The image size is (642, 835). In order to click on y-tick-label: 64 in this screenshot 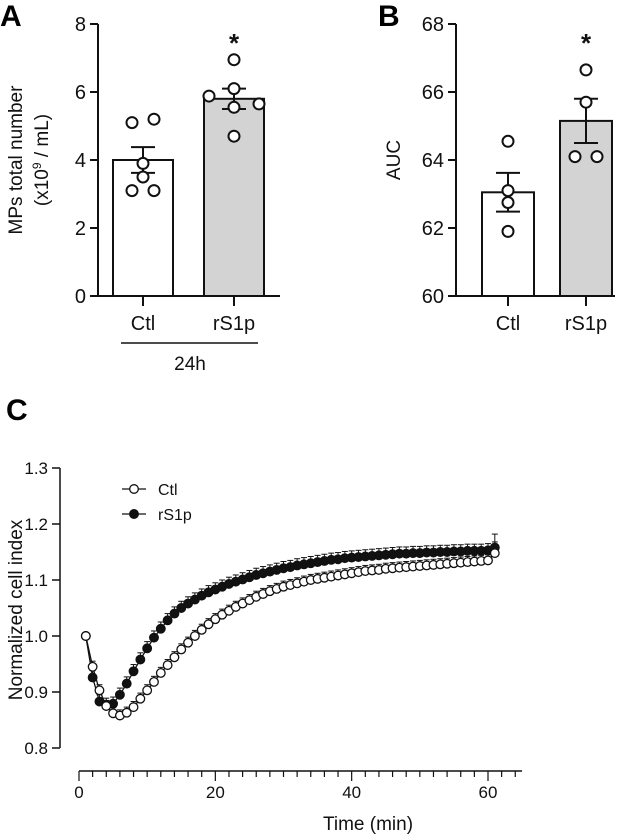, I will do `click(433, 161)`.